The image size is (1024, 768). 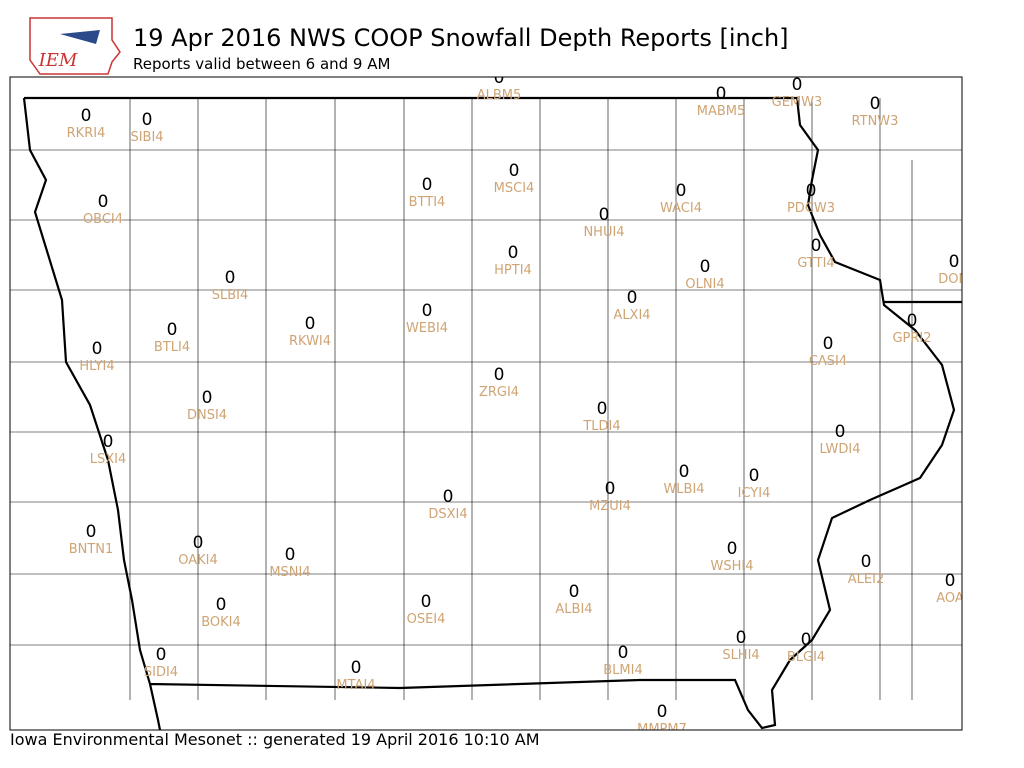 I want to click on station-id: SLHI4, so click(x=740, y=655).